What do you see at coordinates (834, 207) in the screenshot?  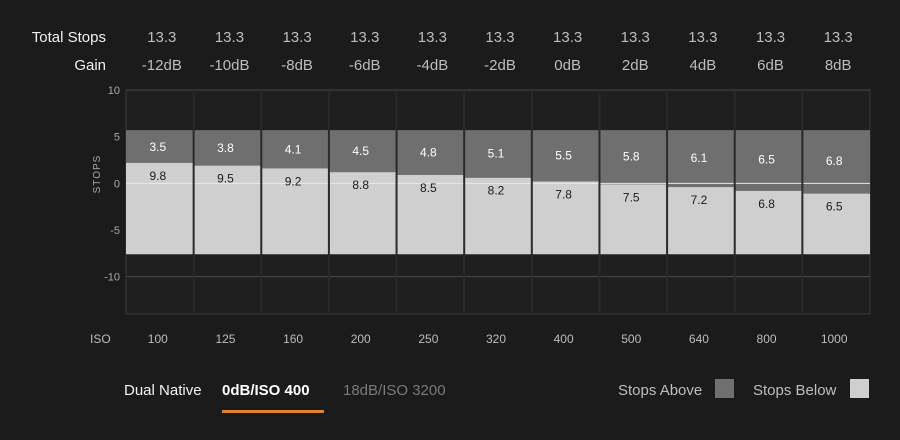 I see `stops-below-value-label: 6.5` at bounding box center [834, 207].